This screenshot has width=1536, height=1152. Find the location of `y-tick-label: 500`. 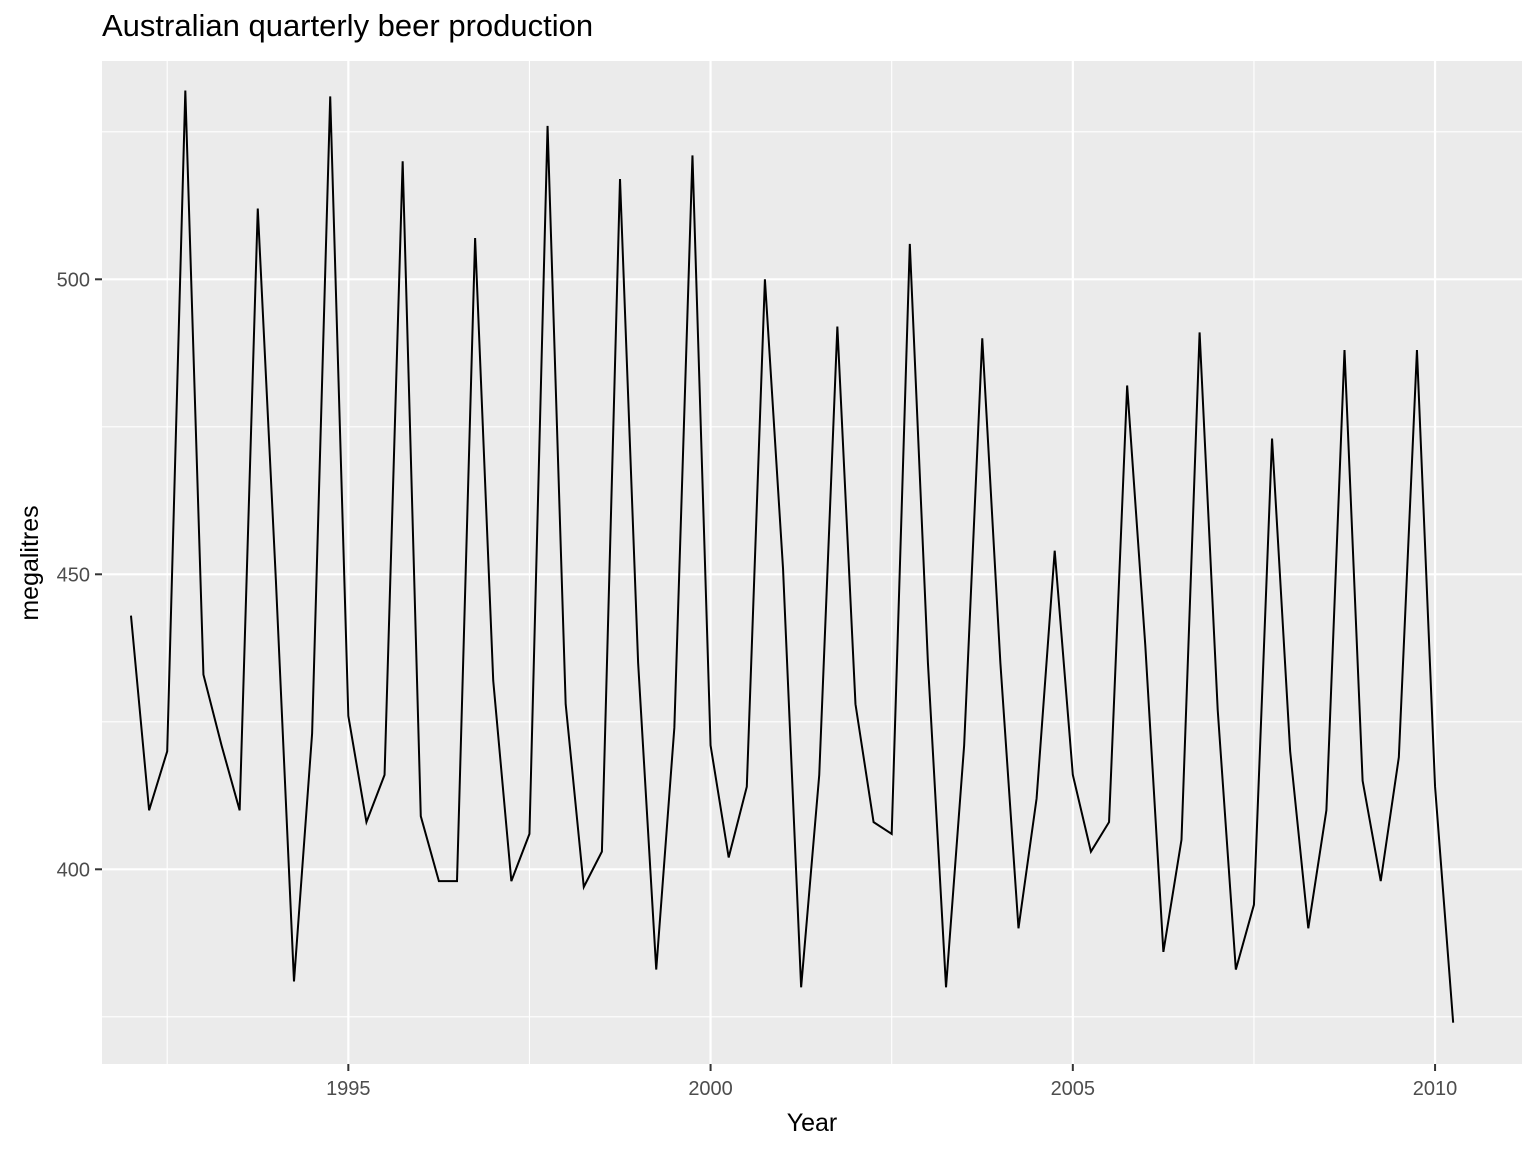

y-tick-label: 500 is located at coordinates (73, 280).